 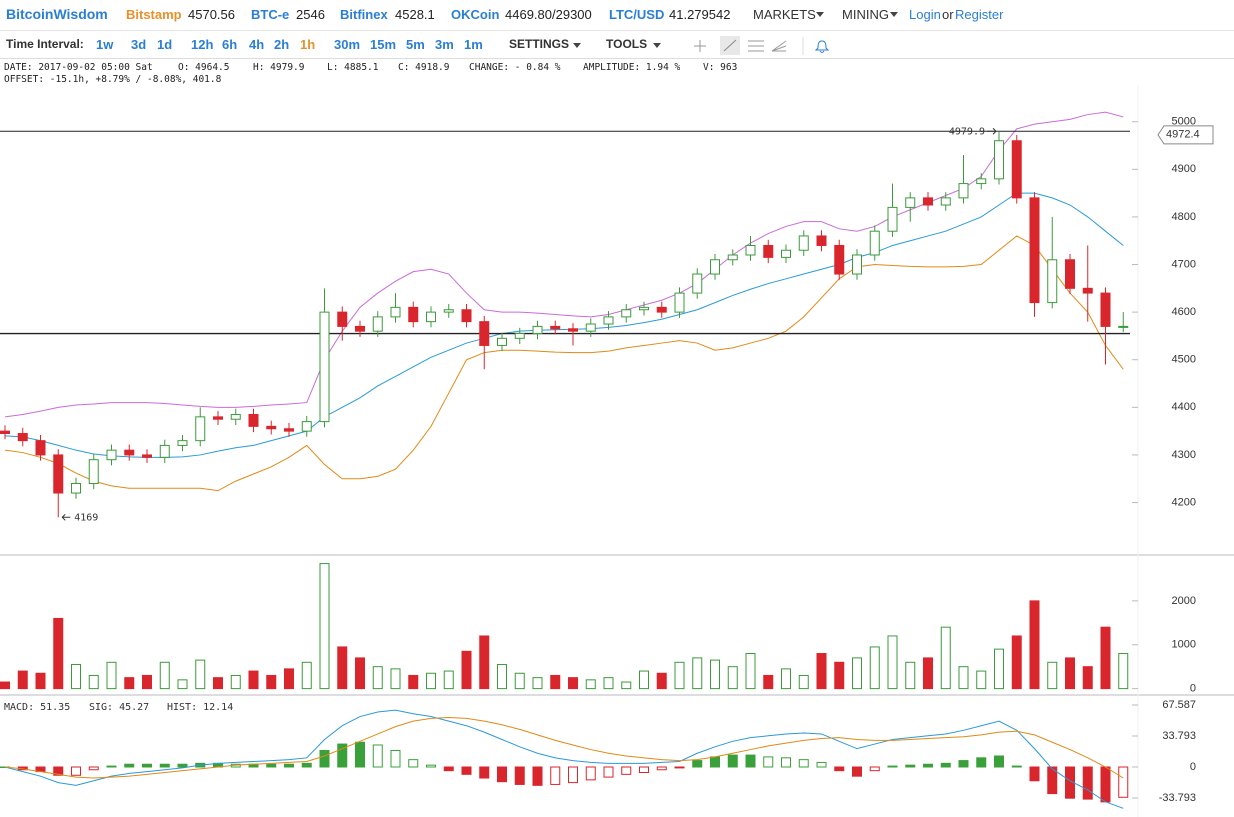 I want to click on y-tick-label: 4500, so click(x=1184, y=360).